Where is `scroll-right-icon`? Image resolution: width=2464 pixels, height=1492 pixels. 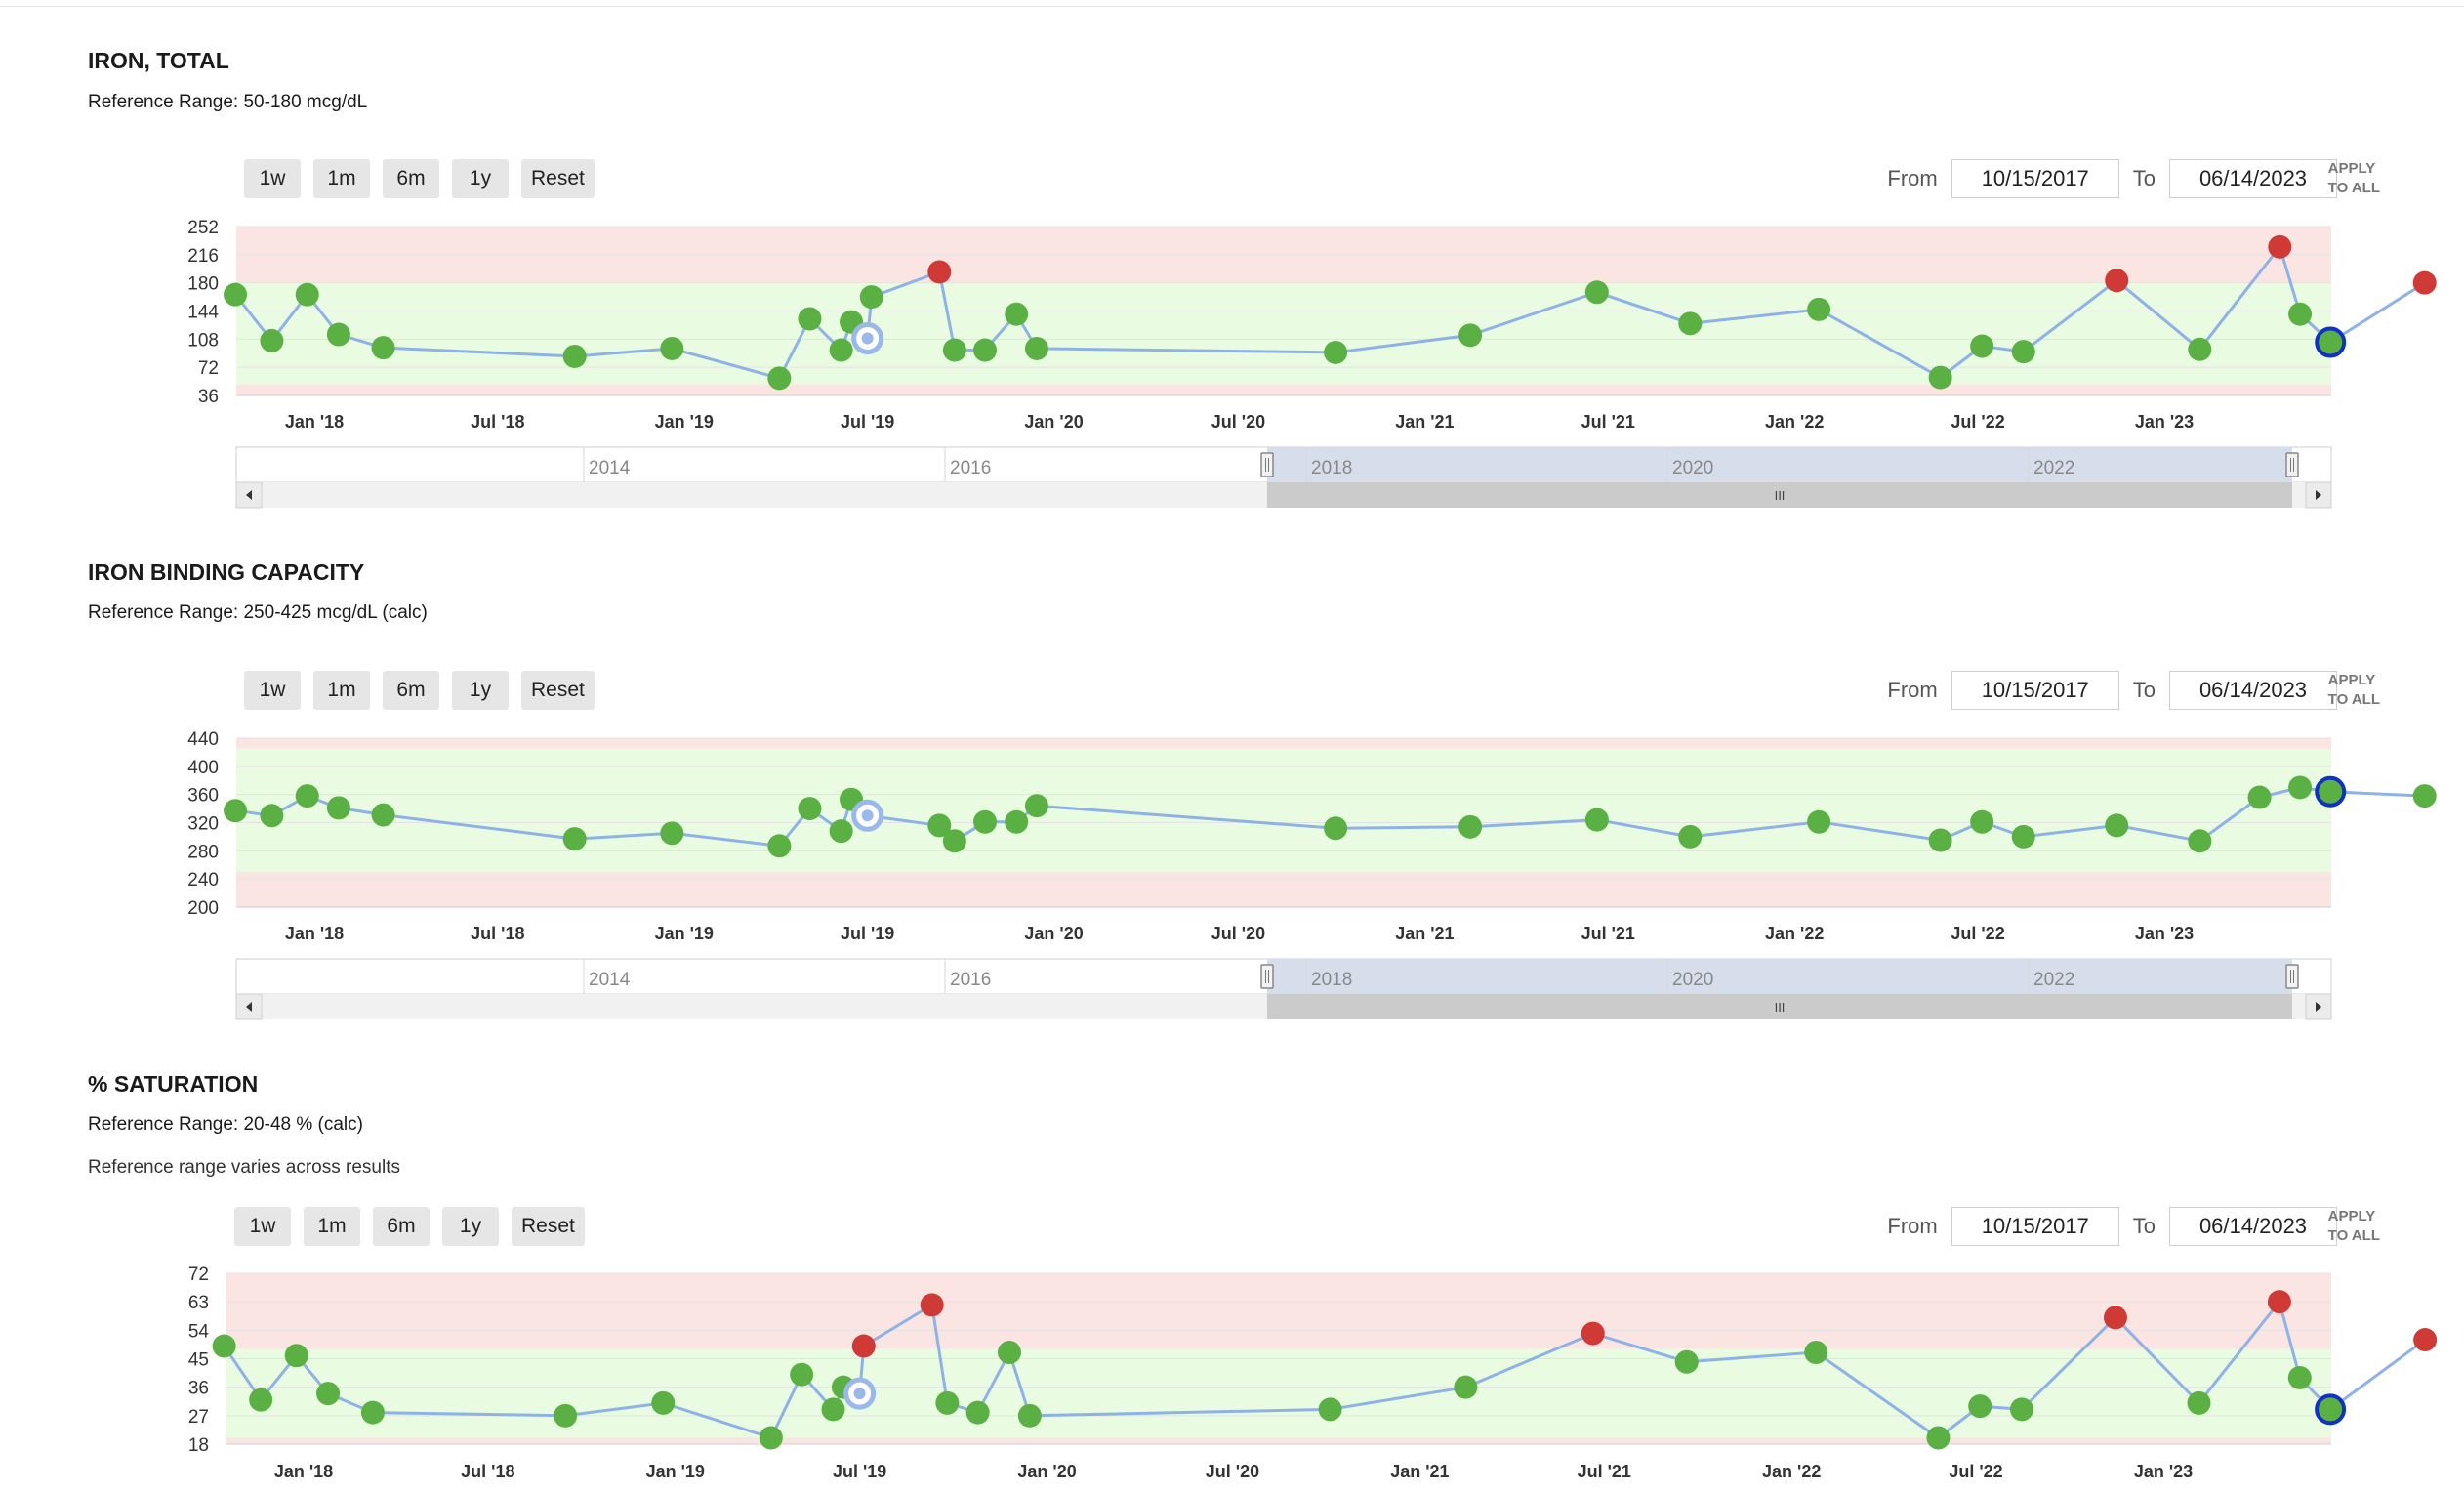 scroll-right-icon is located at coordinates (2318, 1007).